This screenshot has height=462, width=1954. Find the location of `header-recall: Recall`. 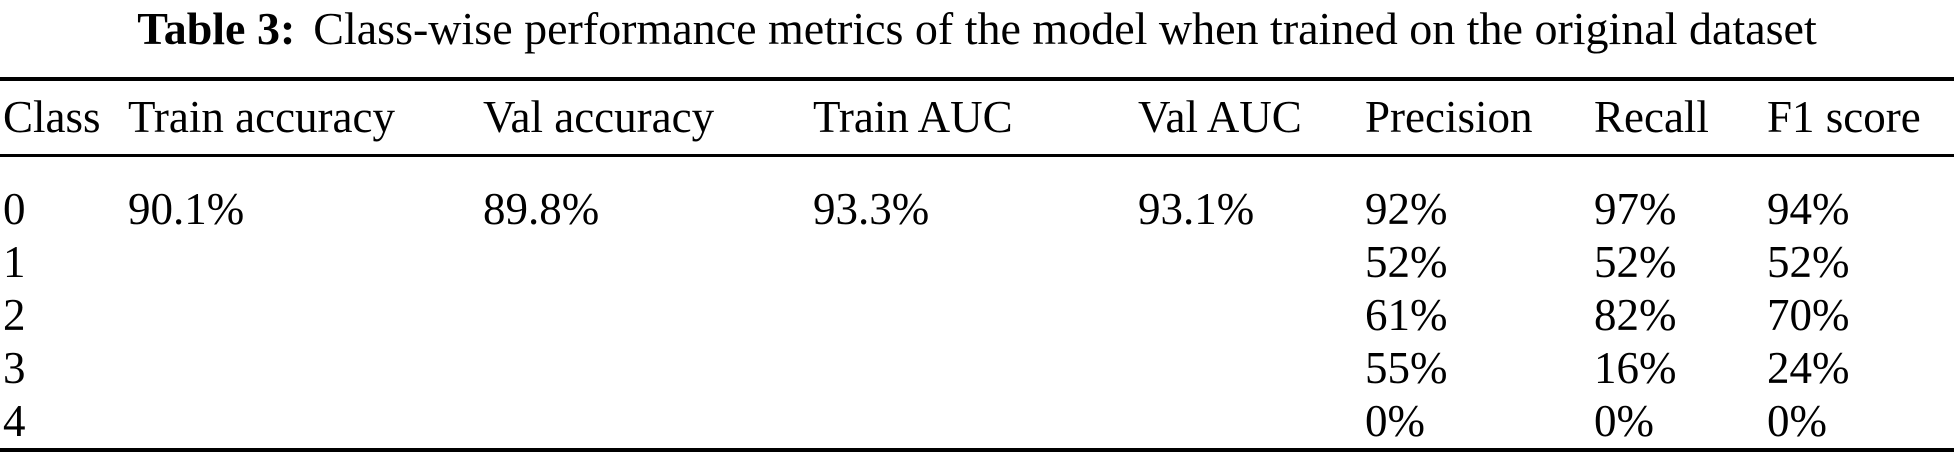

header-recall: Recall is located at coordinates (1651, 117).